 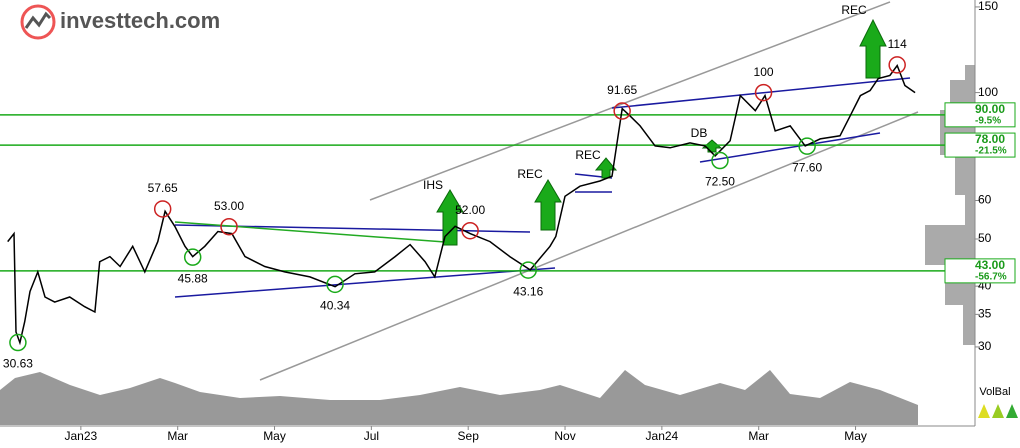 What do you see at coordinates (622, 90) in the screenshot?
I see `marker-label: 91.65` at bounding box center [622, 90].